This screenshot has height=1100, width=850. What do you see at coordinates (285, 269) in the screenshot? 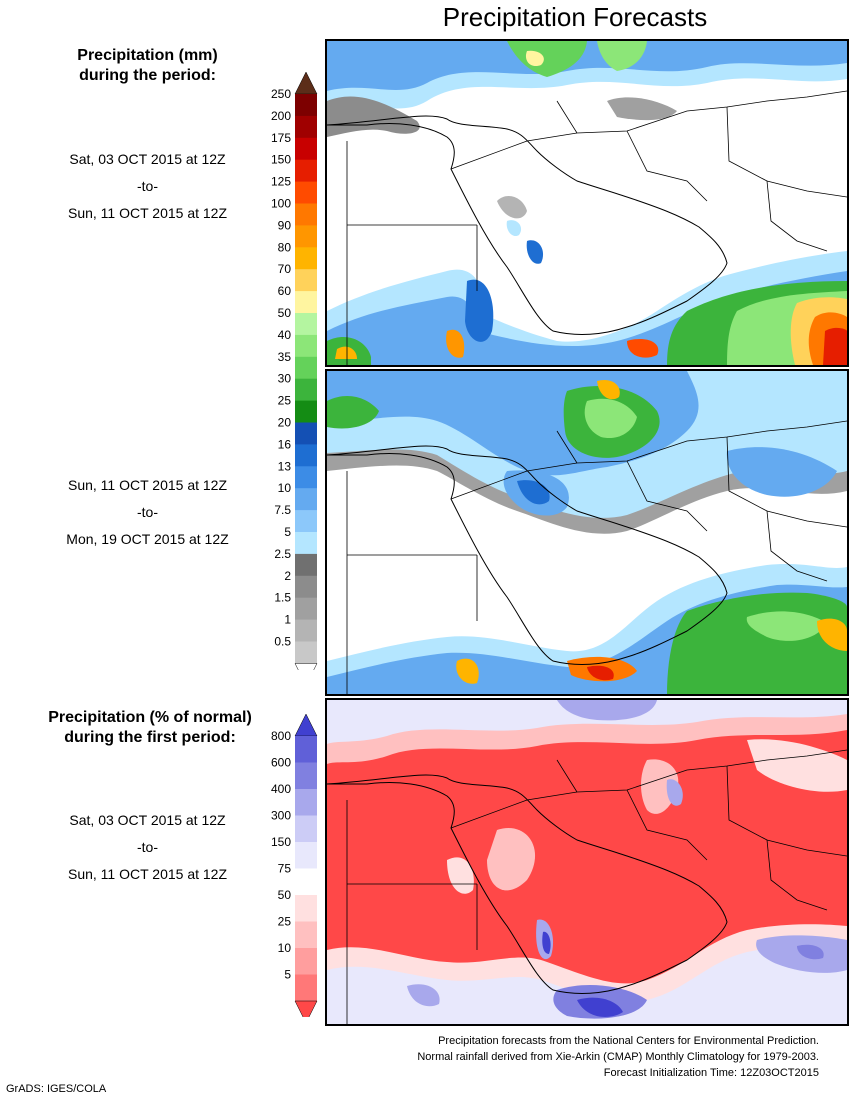
I see `legend-tick-label: 70` at bounding box center [285, 269].